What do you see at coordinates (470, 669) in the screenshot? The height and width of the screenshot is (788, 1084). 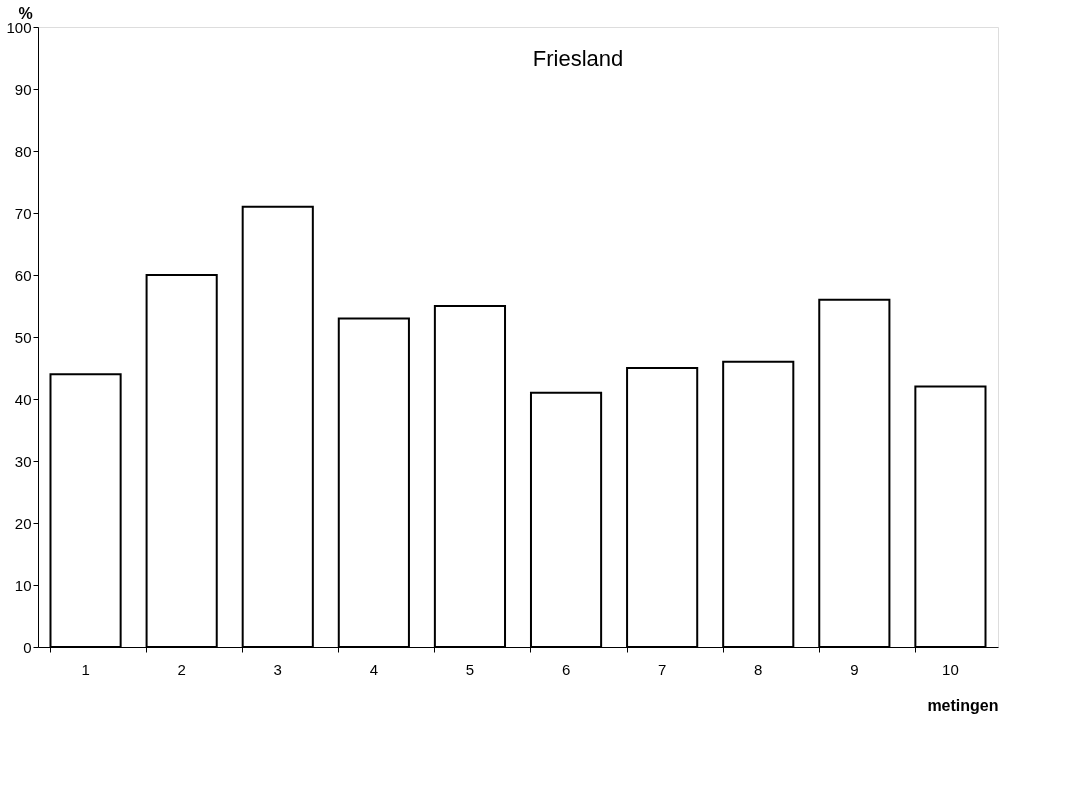 I see `x-tick-label: 5` at bounding box center [470, 669].